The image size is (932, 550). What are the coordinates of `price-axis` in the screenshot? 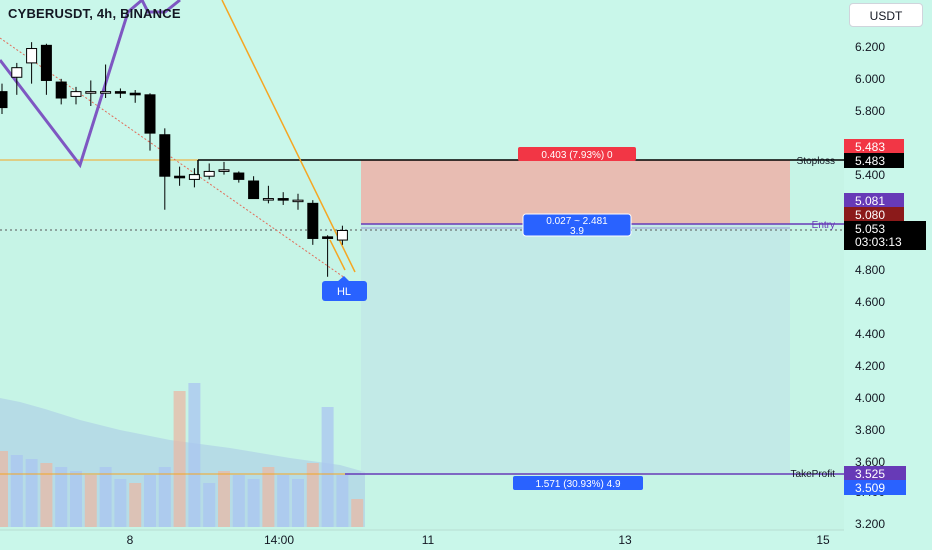 It's located at (888, 265).